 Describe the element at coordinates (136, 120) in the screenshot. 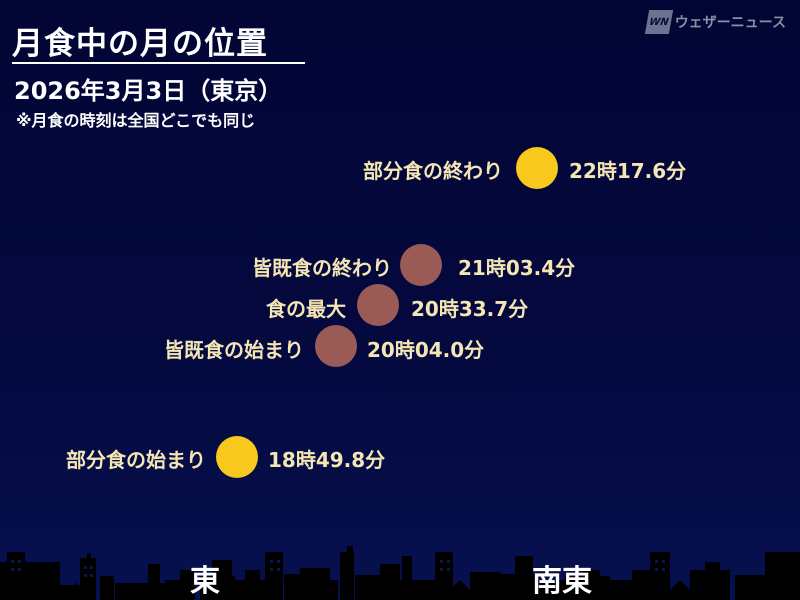

I see `note: ※月食の時刻は全国どこでも同じ` at that location.